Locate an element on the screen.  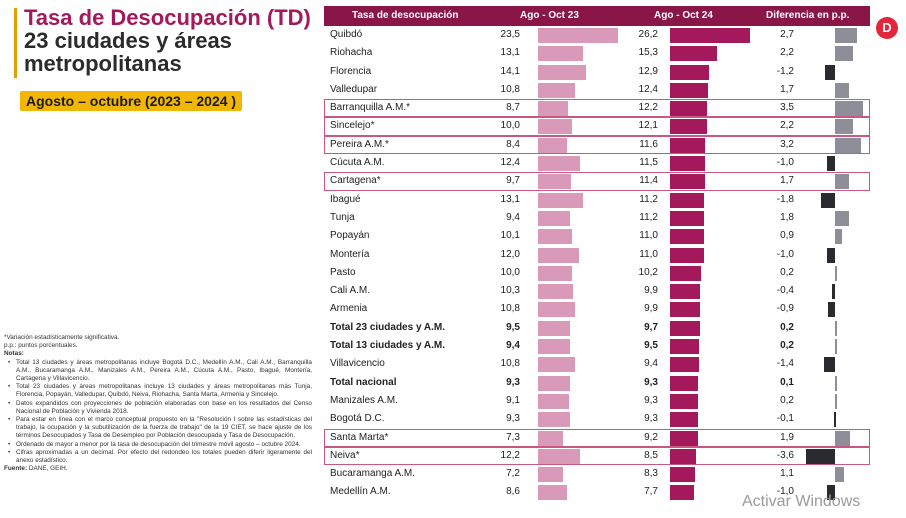
row-city: Riohacha is located at coordinates (351, 53).